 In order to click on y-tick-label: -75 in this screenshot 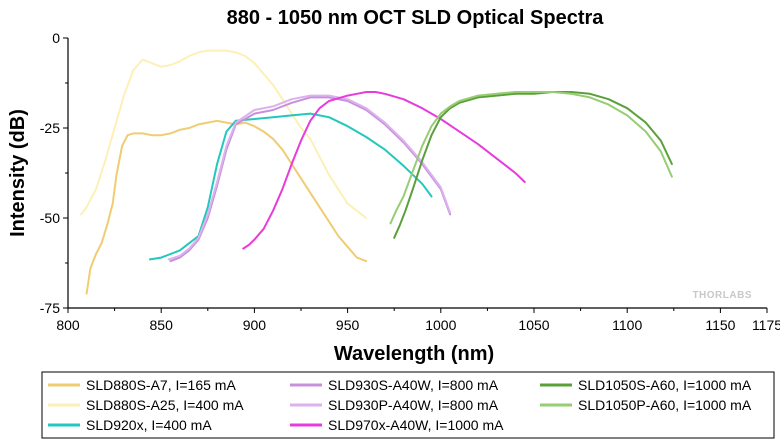, I will do `click(50, 308)`.